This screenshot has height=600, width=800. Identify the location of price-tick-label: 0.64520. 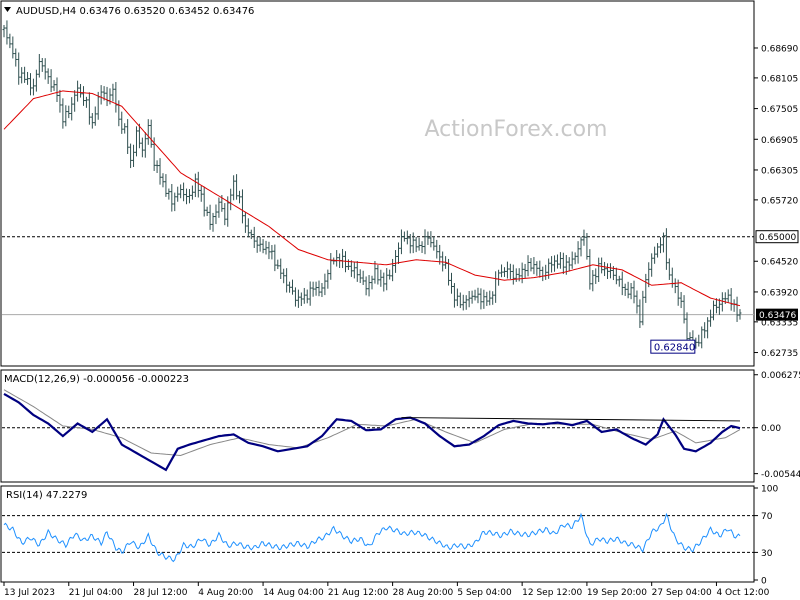
(779, 263).